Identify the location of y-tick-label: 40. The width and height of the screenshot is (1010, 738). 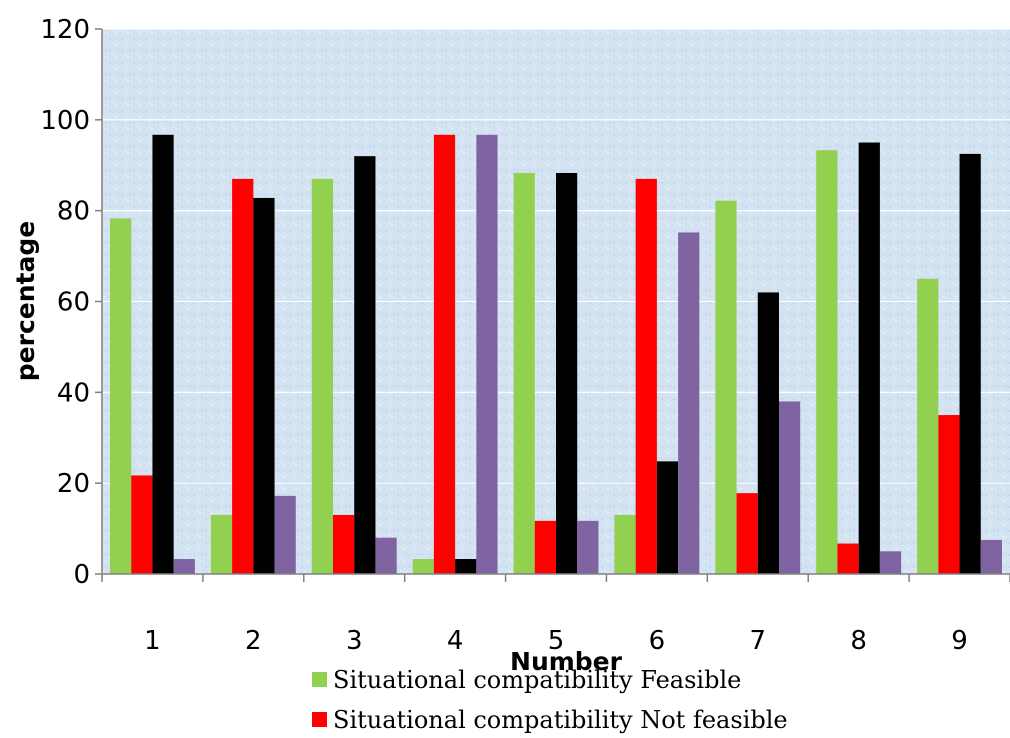
(73, 393).